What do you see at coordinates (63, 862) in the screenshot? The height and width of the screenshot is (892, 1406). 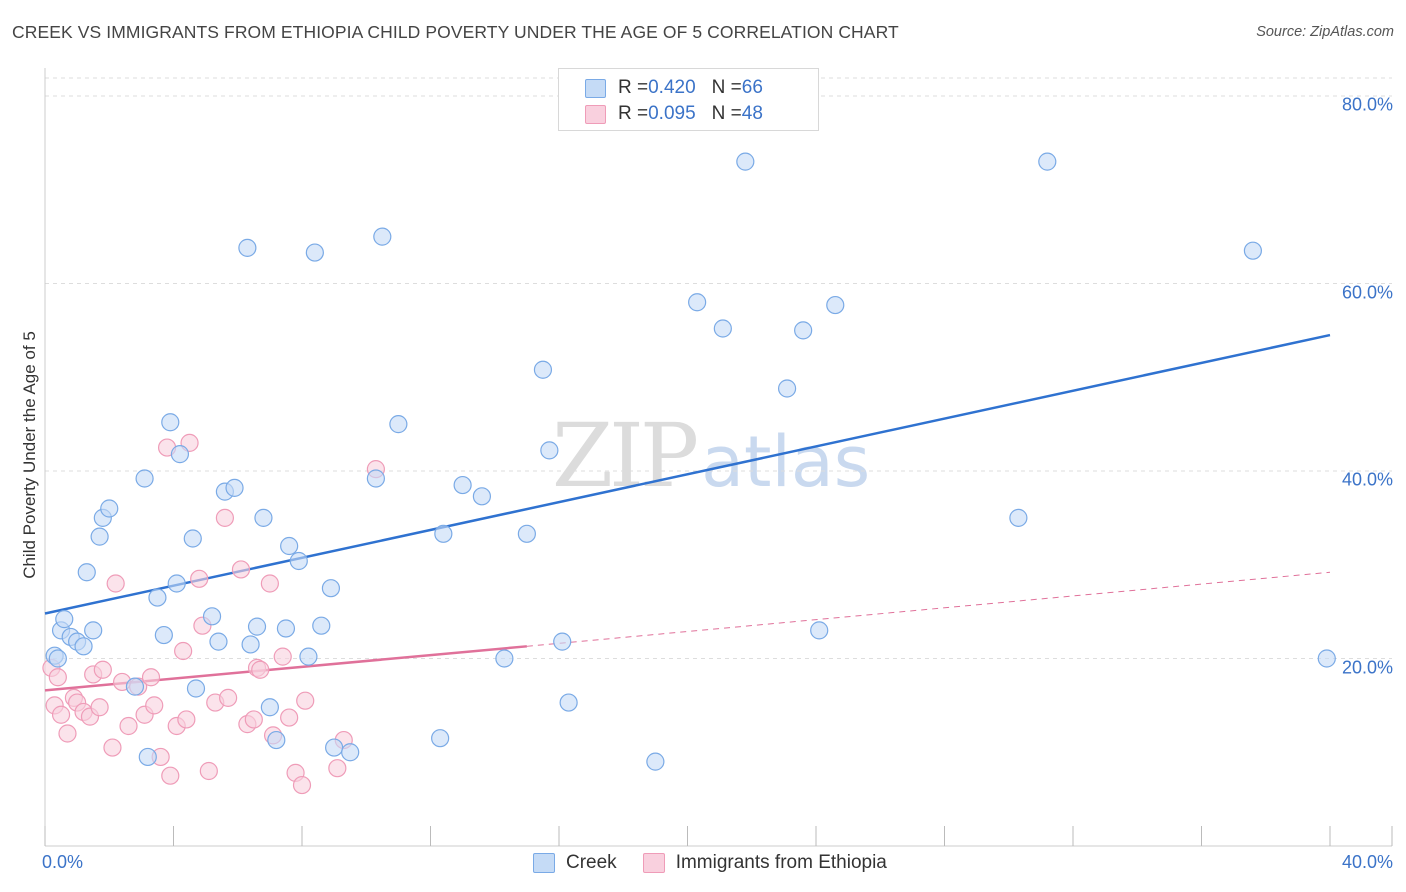 I see `x-tick-label-min: 0.0%` at bounding box center [63, 862].